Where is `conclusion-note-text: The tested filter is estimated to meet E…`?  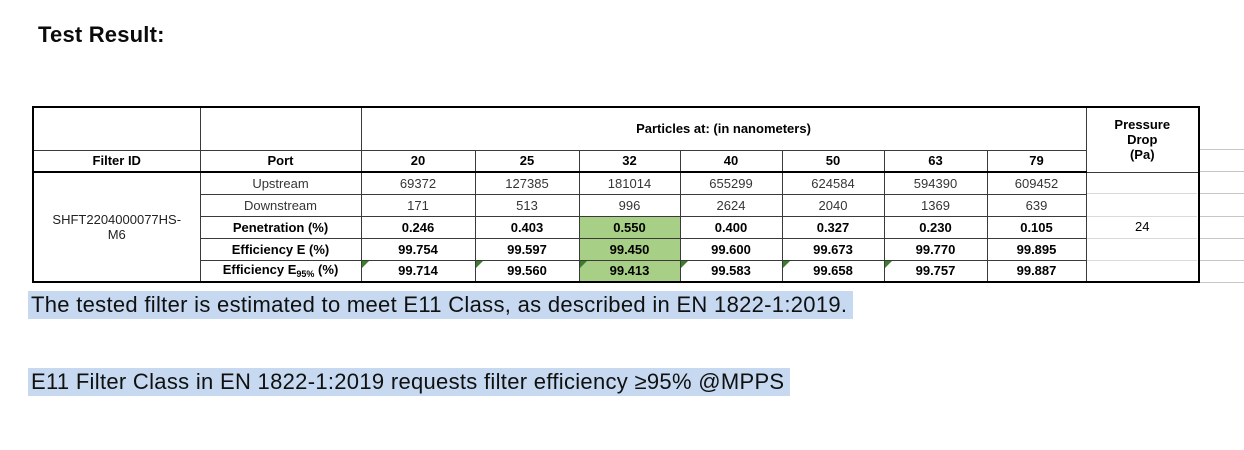
conclusion-note-text: The tested filter is estimated to meet E… is located at coordinates (441, 305).